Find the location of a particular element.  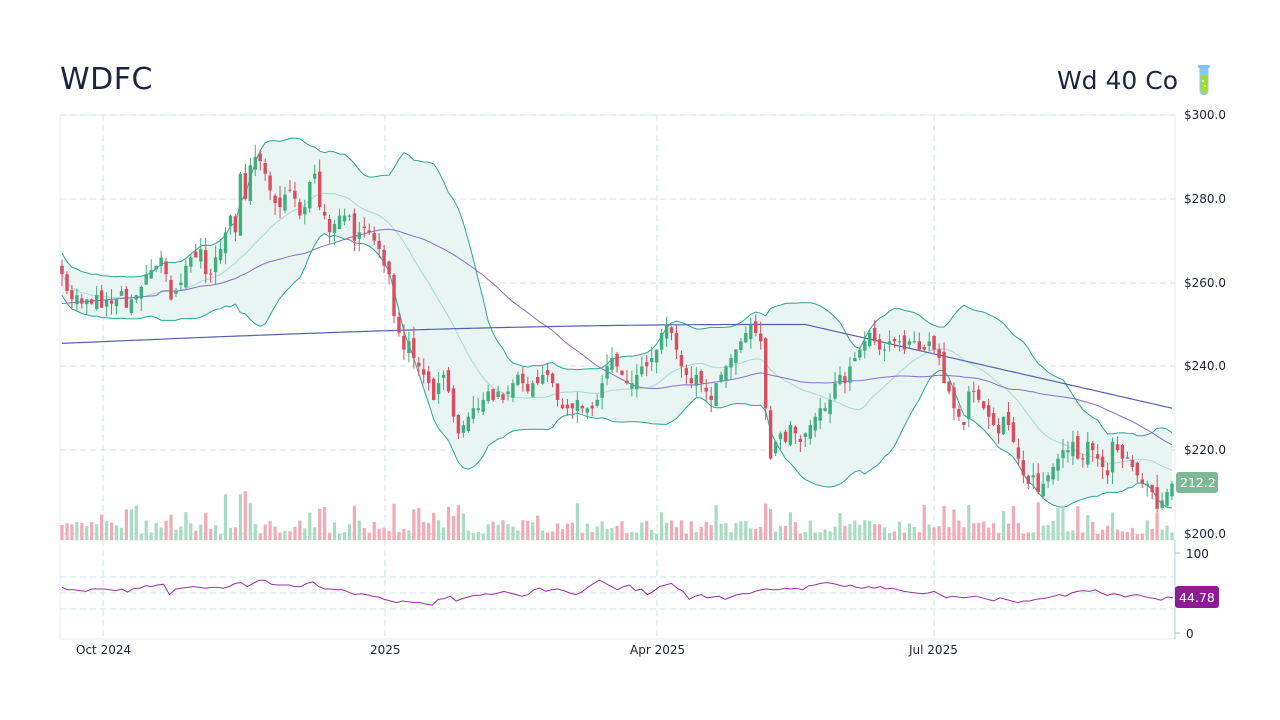

current-rsi-label: 44.78 is located at coordinates (1197, 597).